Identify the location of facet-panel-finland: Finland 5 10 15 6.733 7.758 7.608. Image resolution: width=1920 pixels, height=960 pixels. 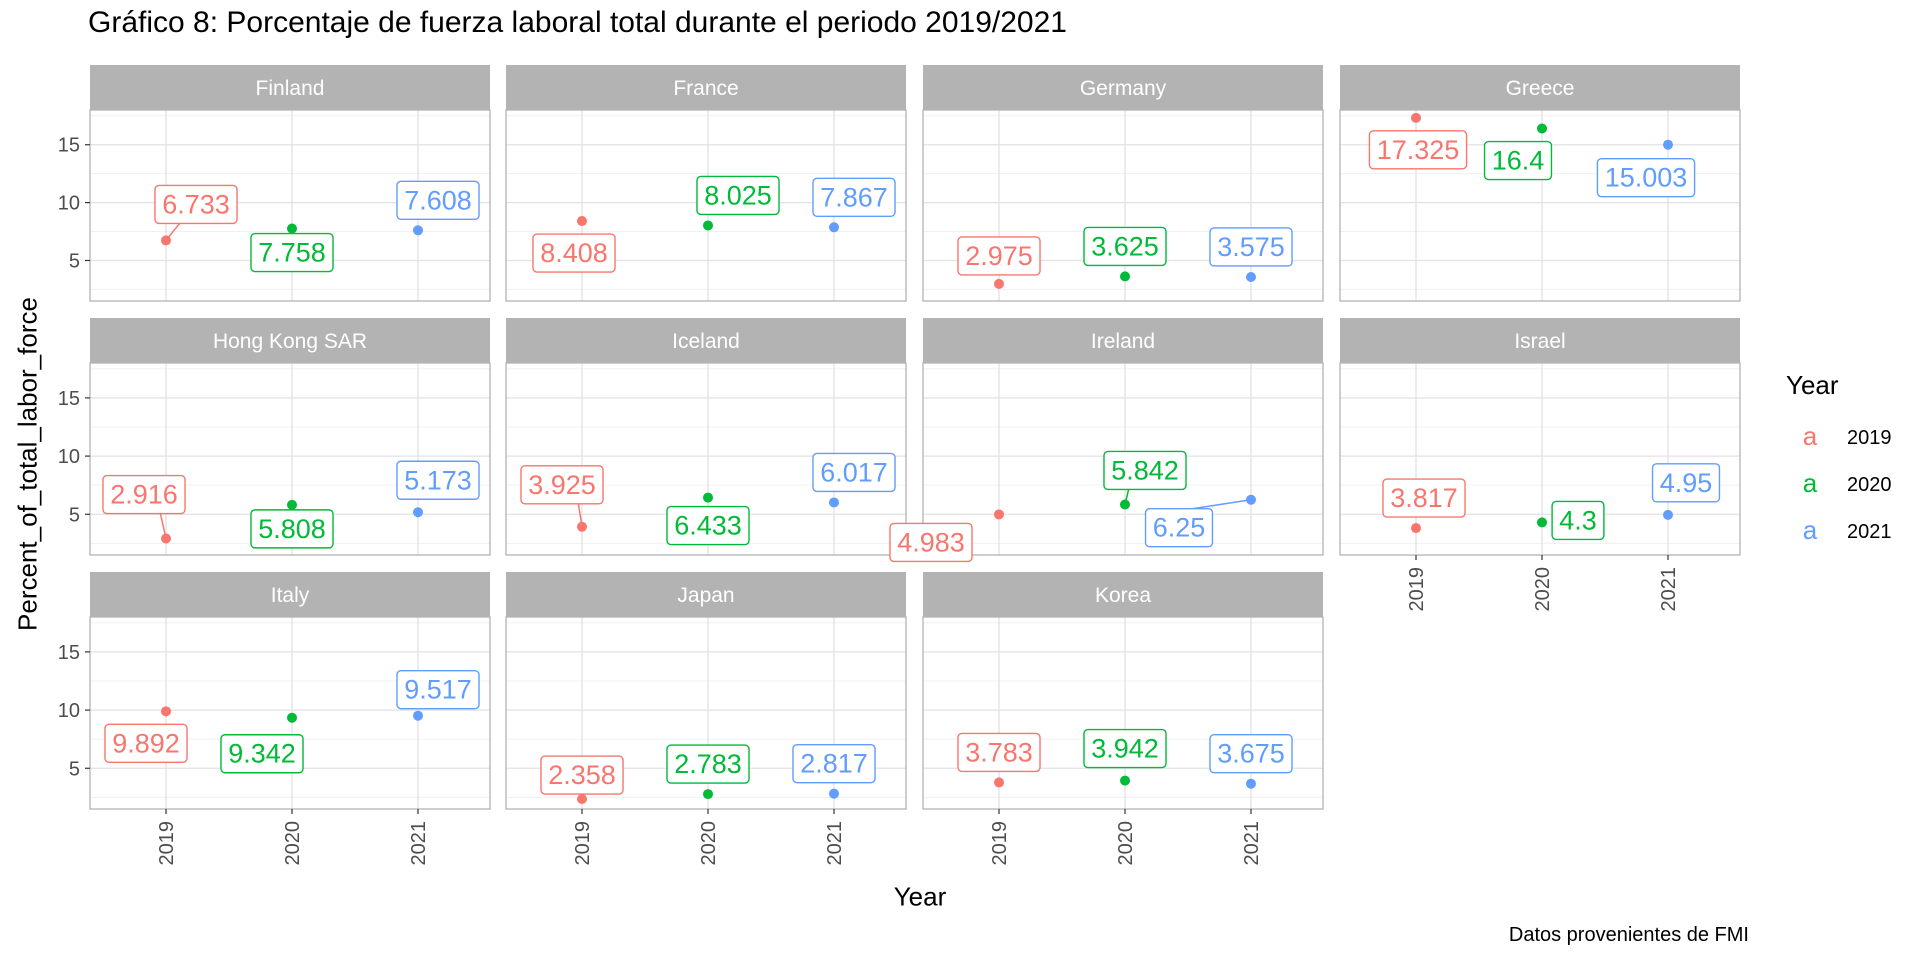
(274, 183).